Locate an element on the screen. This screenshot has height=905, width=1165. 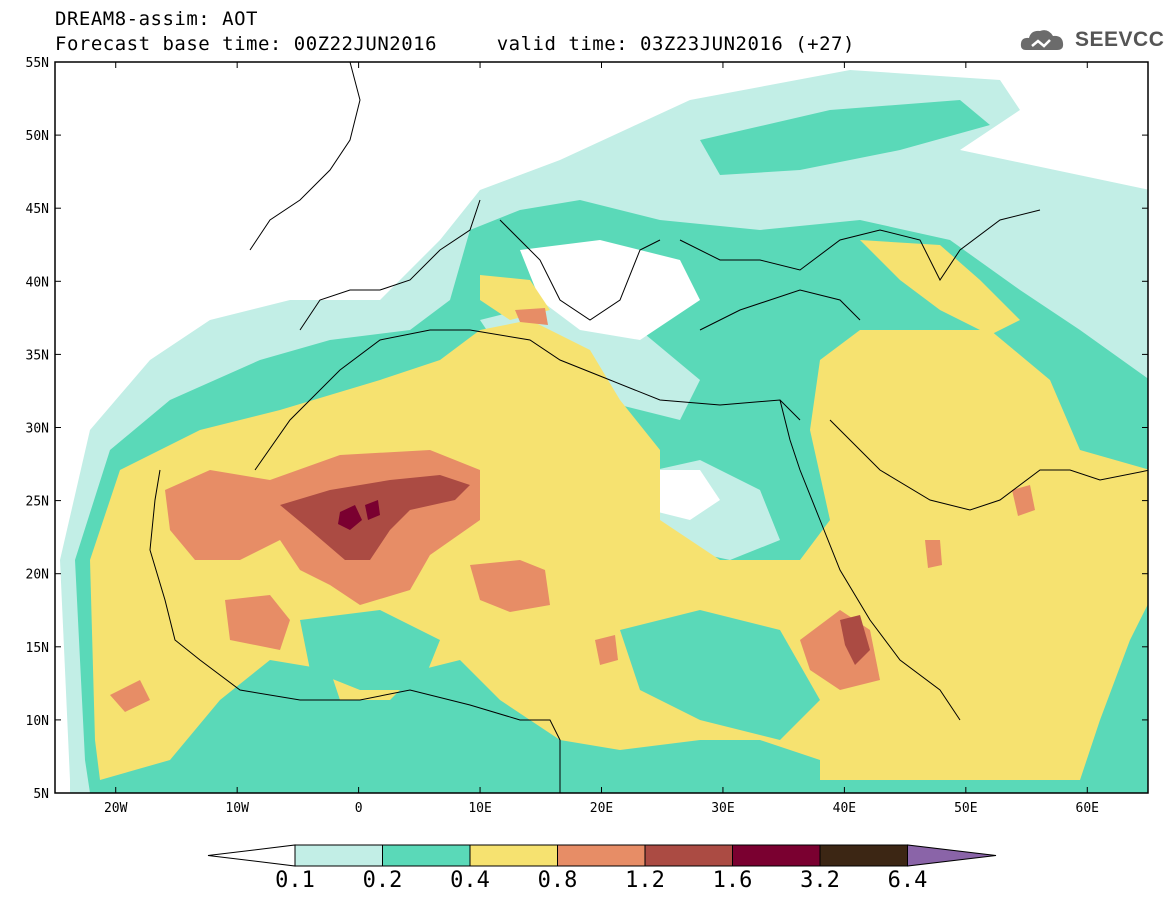
lat-label: 55N is located at coordinates (37, 63).